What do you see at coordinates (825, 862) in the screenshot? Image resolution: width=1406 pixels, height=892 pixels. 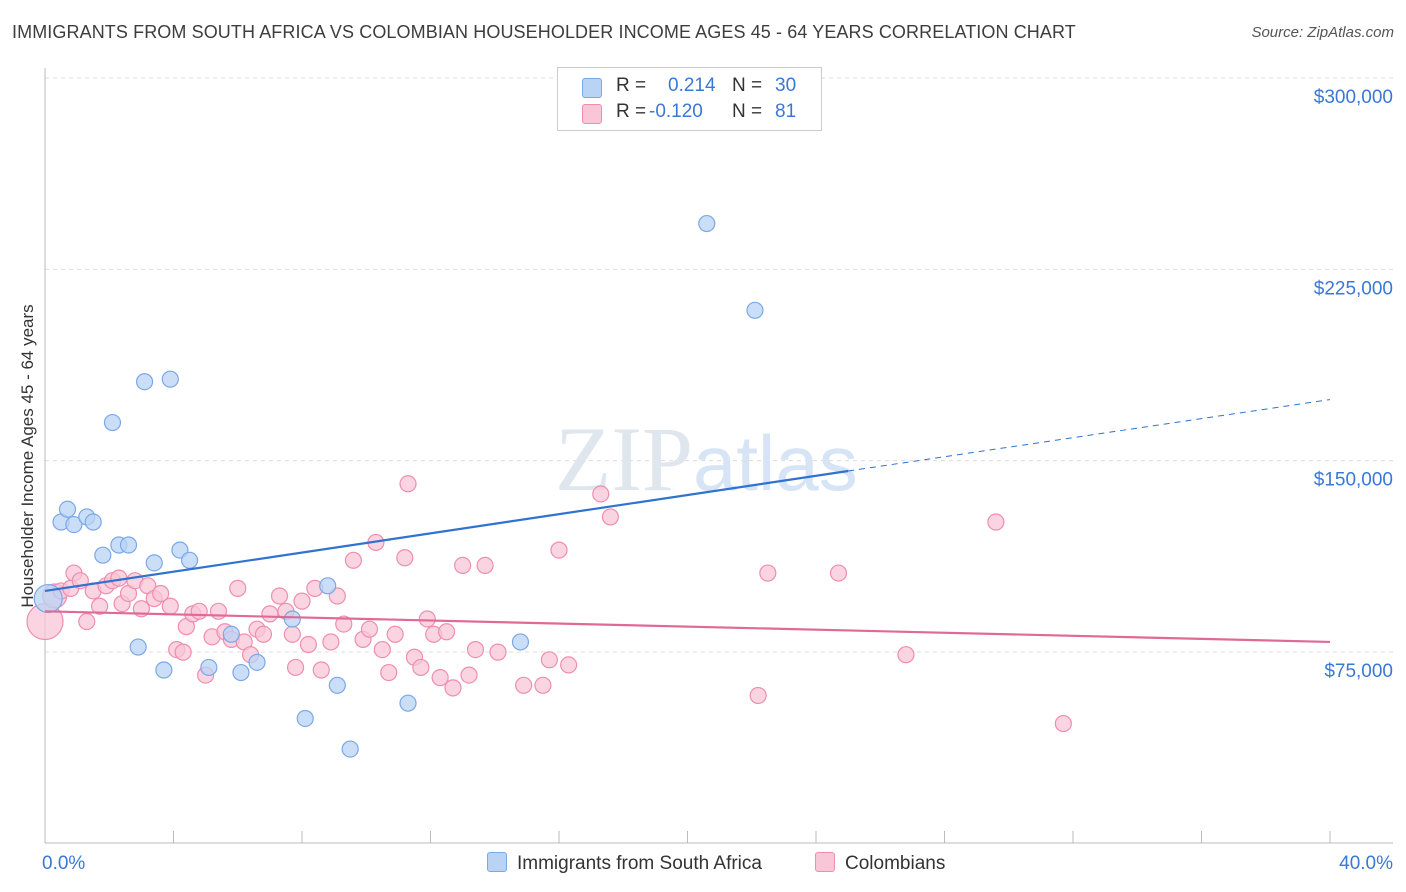 I see `bottom-legend-swatch-pink` at bounding box center [825, 862].